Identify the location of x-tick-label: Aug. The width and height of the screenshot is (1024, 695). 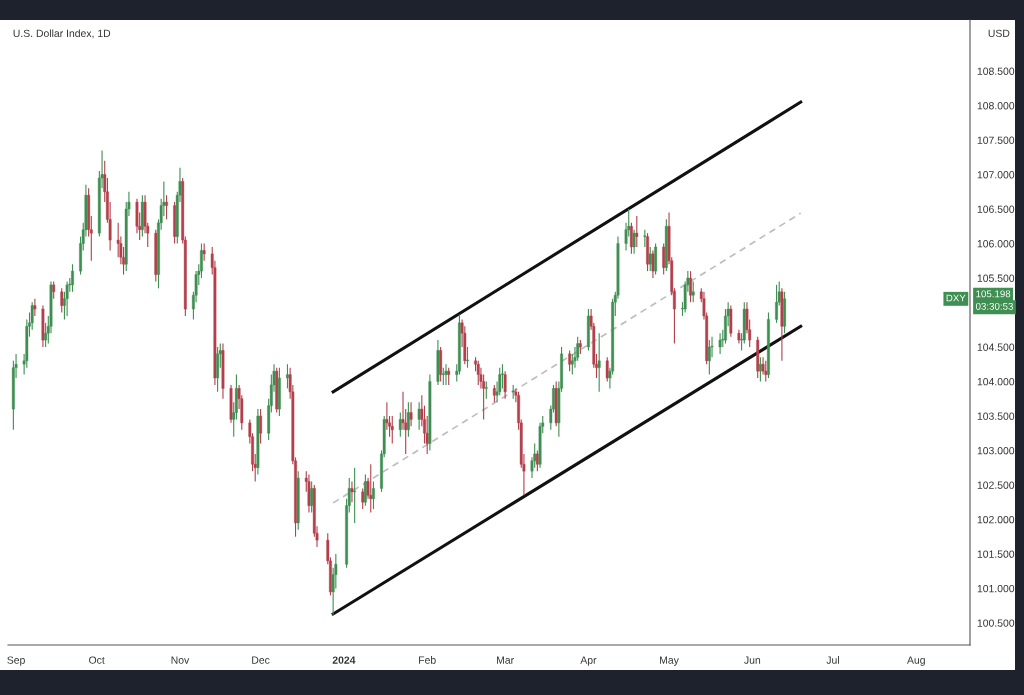
(916, 661).